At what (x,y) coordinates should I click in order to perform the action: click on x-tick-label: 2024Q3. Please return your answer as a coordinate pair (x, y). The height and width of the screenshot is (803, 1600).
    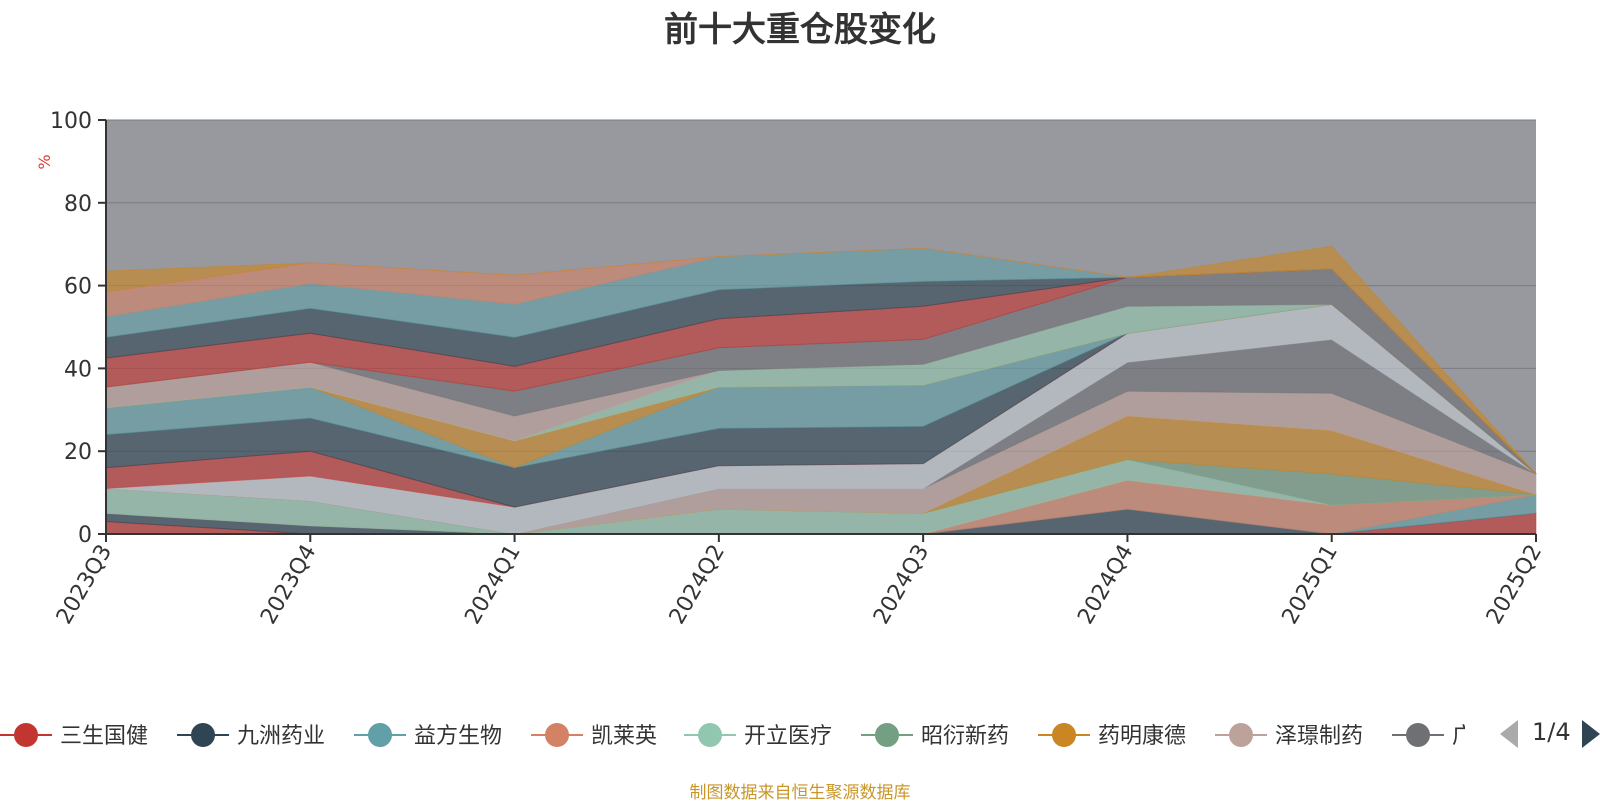
    Looking at the image, I should click on (901, 585).